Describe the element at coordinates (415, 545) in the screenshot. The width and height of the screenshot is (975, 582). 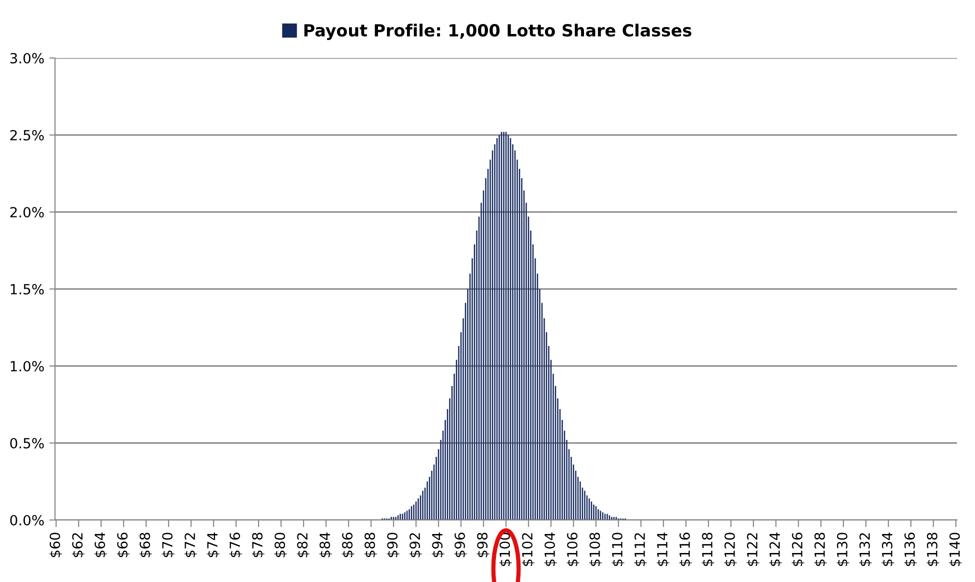
I see `x-tick-label: $92` at that location.